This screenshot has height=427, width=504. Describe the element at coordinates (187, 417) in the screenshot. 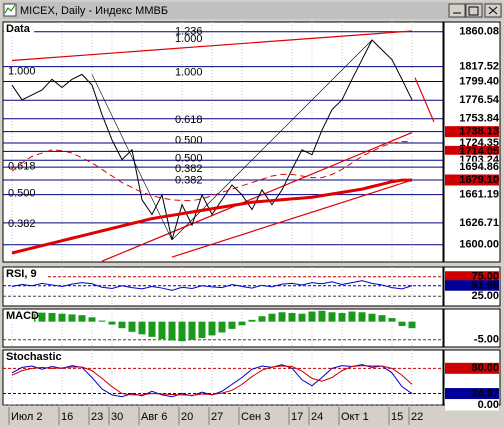

I see `x-tick-label: 20` at that location.